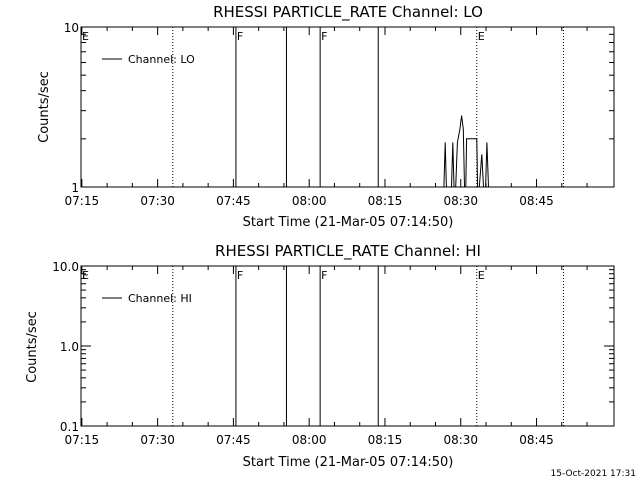  Describe the element at coordinates (160, 298) in the screenshot. I see `panel-hi-legend-label: Channel: HI` at that location.